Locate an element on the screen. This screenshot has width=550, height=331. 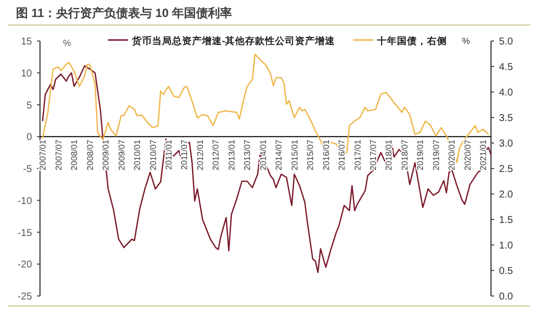
y-tick-label: -20 is located at coordinates (25, 265).